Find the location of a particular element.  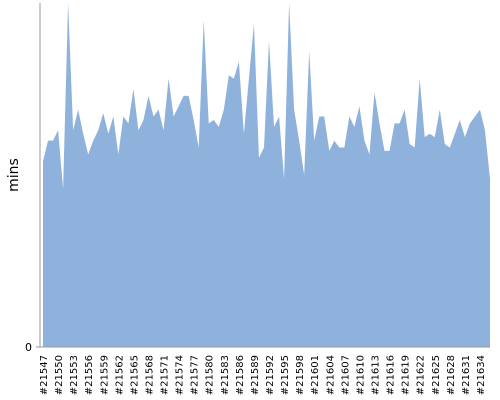

x-tick-label: #21562 is located at coordinates (119, 375).